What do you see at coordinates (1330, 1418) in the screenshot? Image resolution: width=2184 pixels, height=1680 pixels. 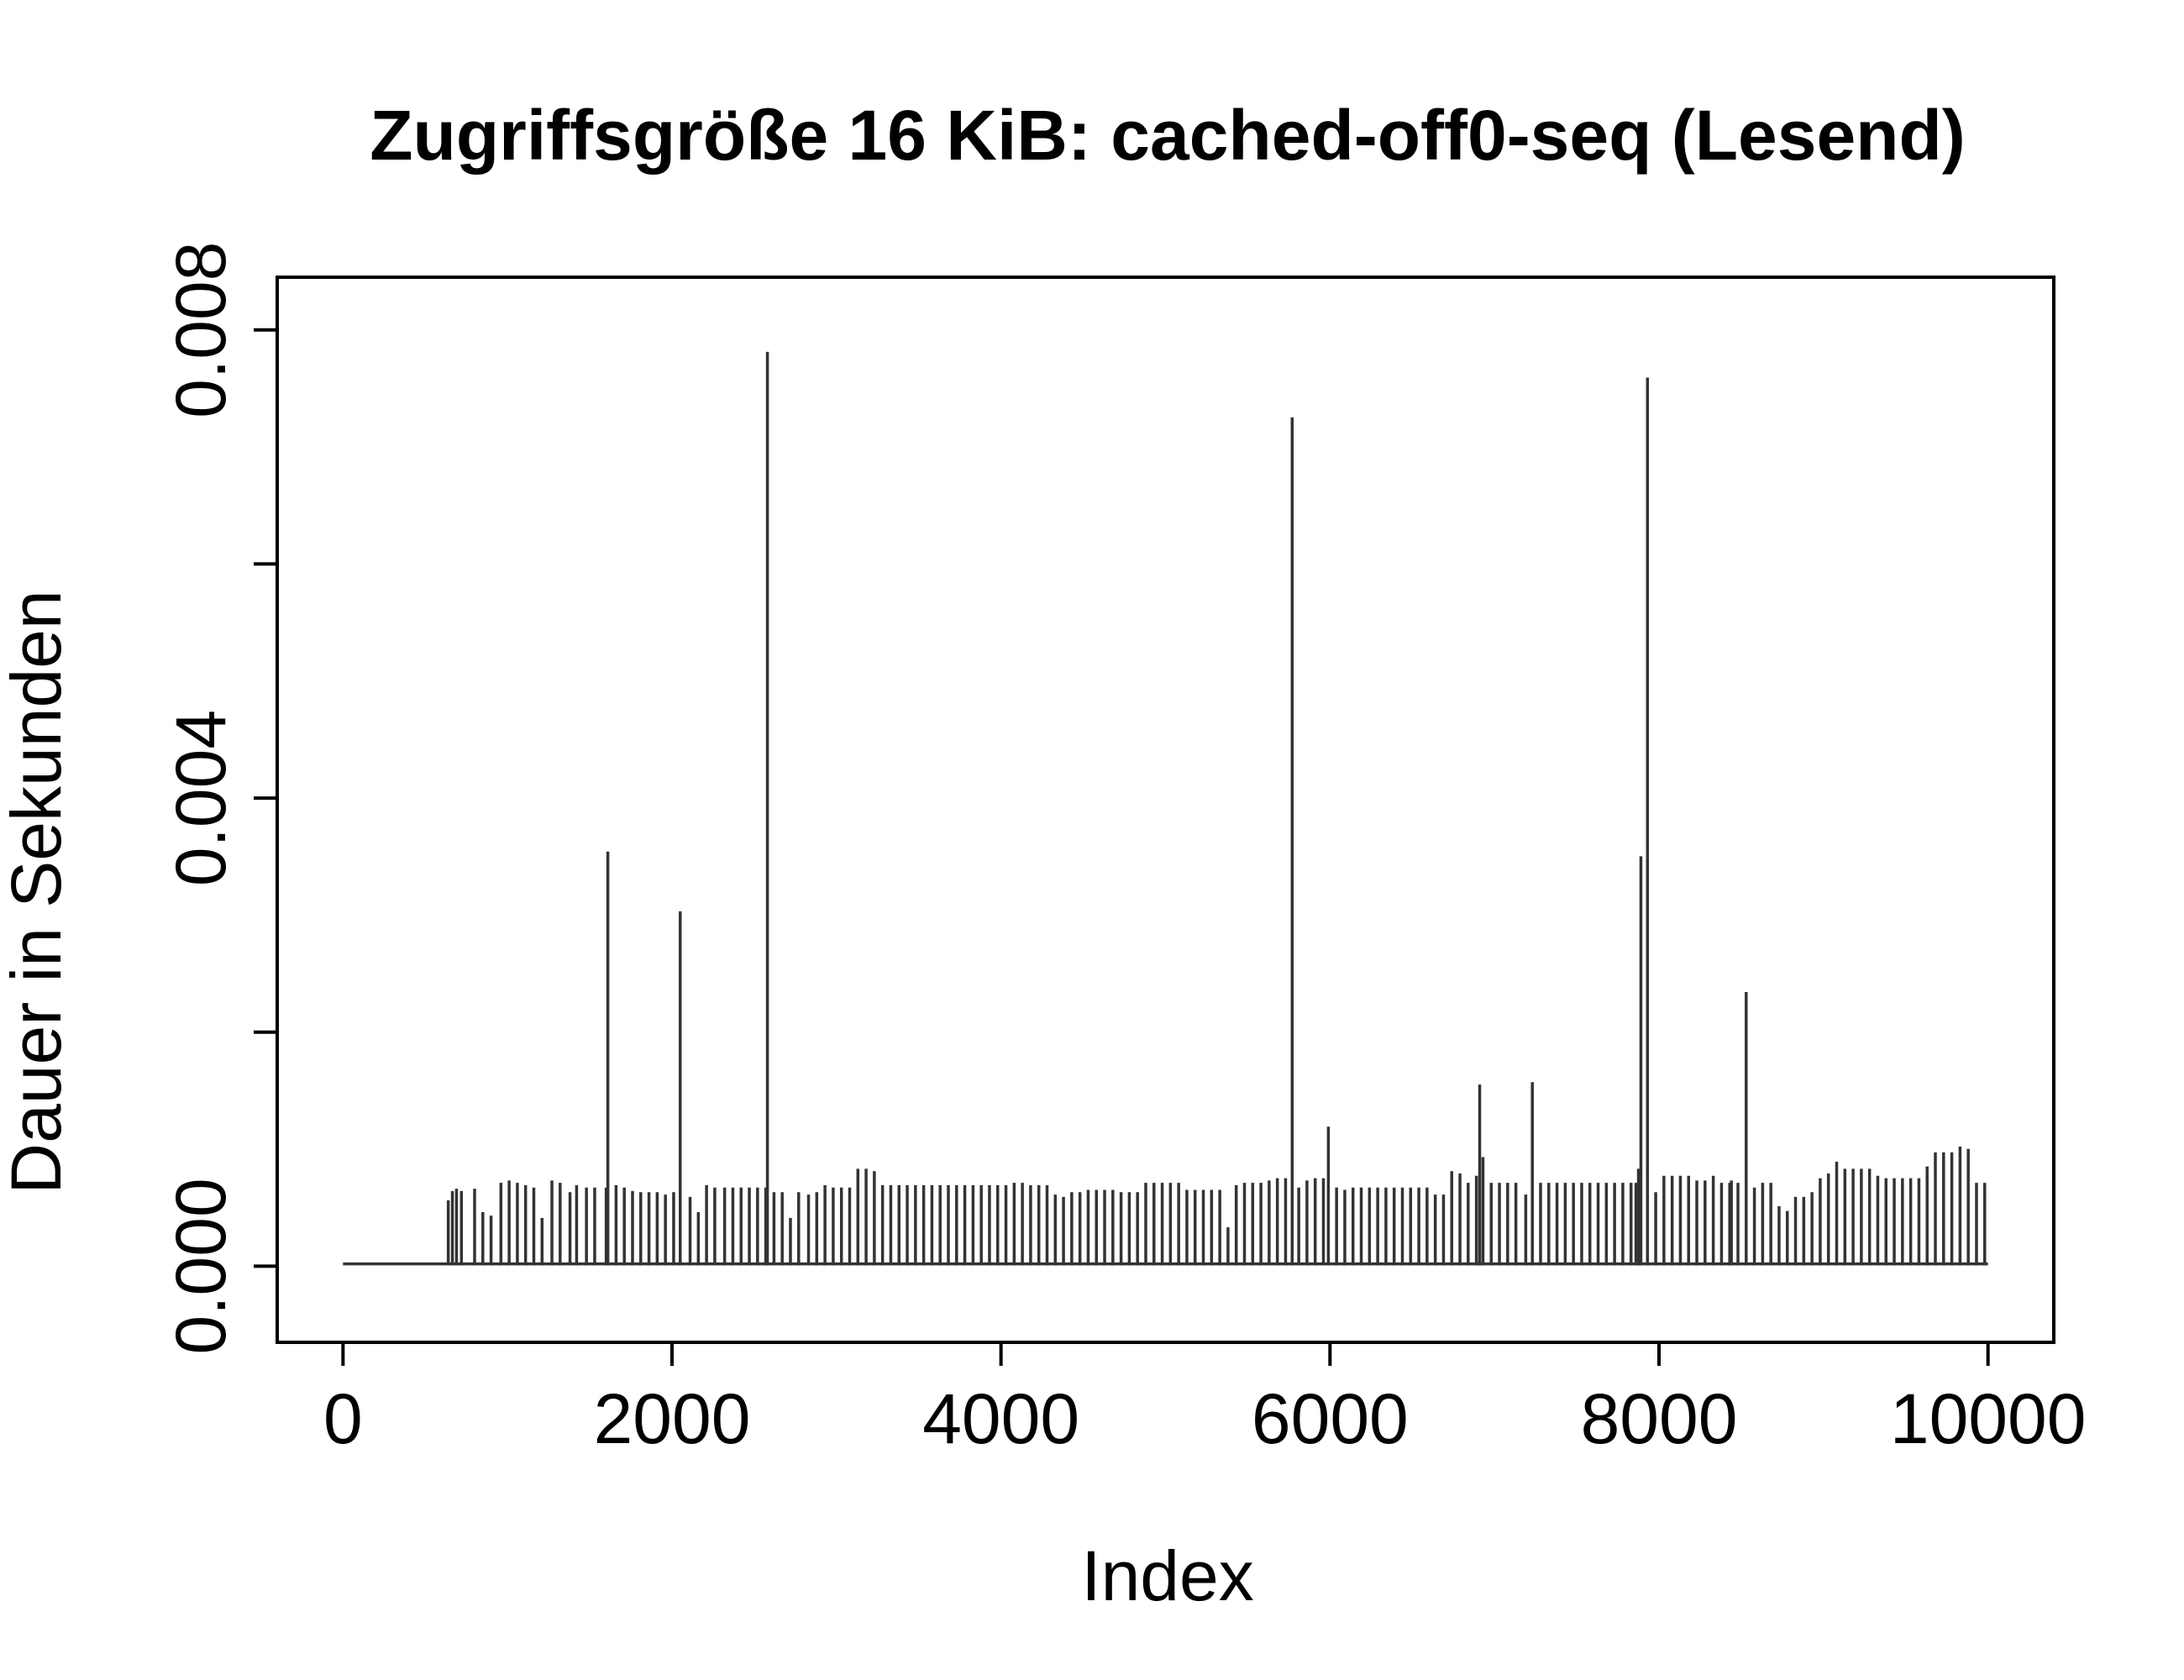 I see `x-tick-label: 6000` at bounding box center [1330, 1418].